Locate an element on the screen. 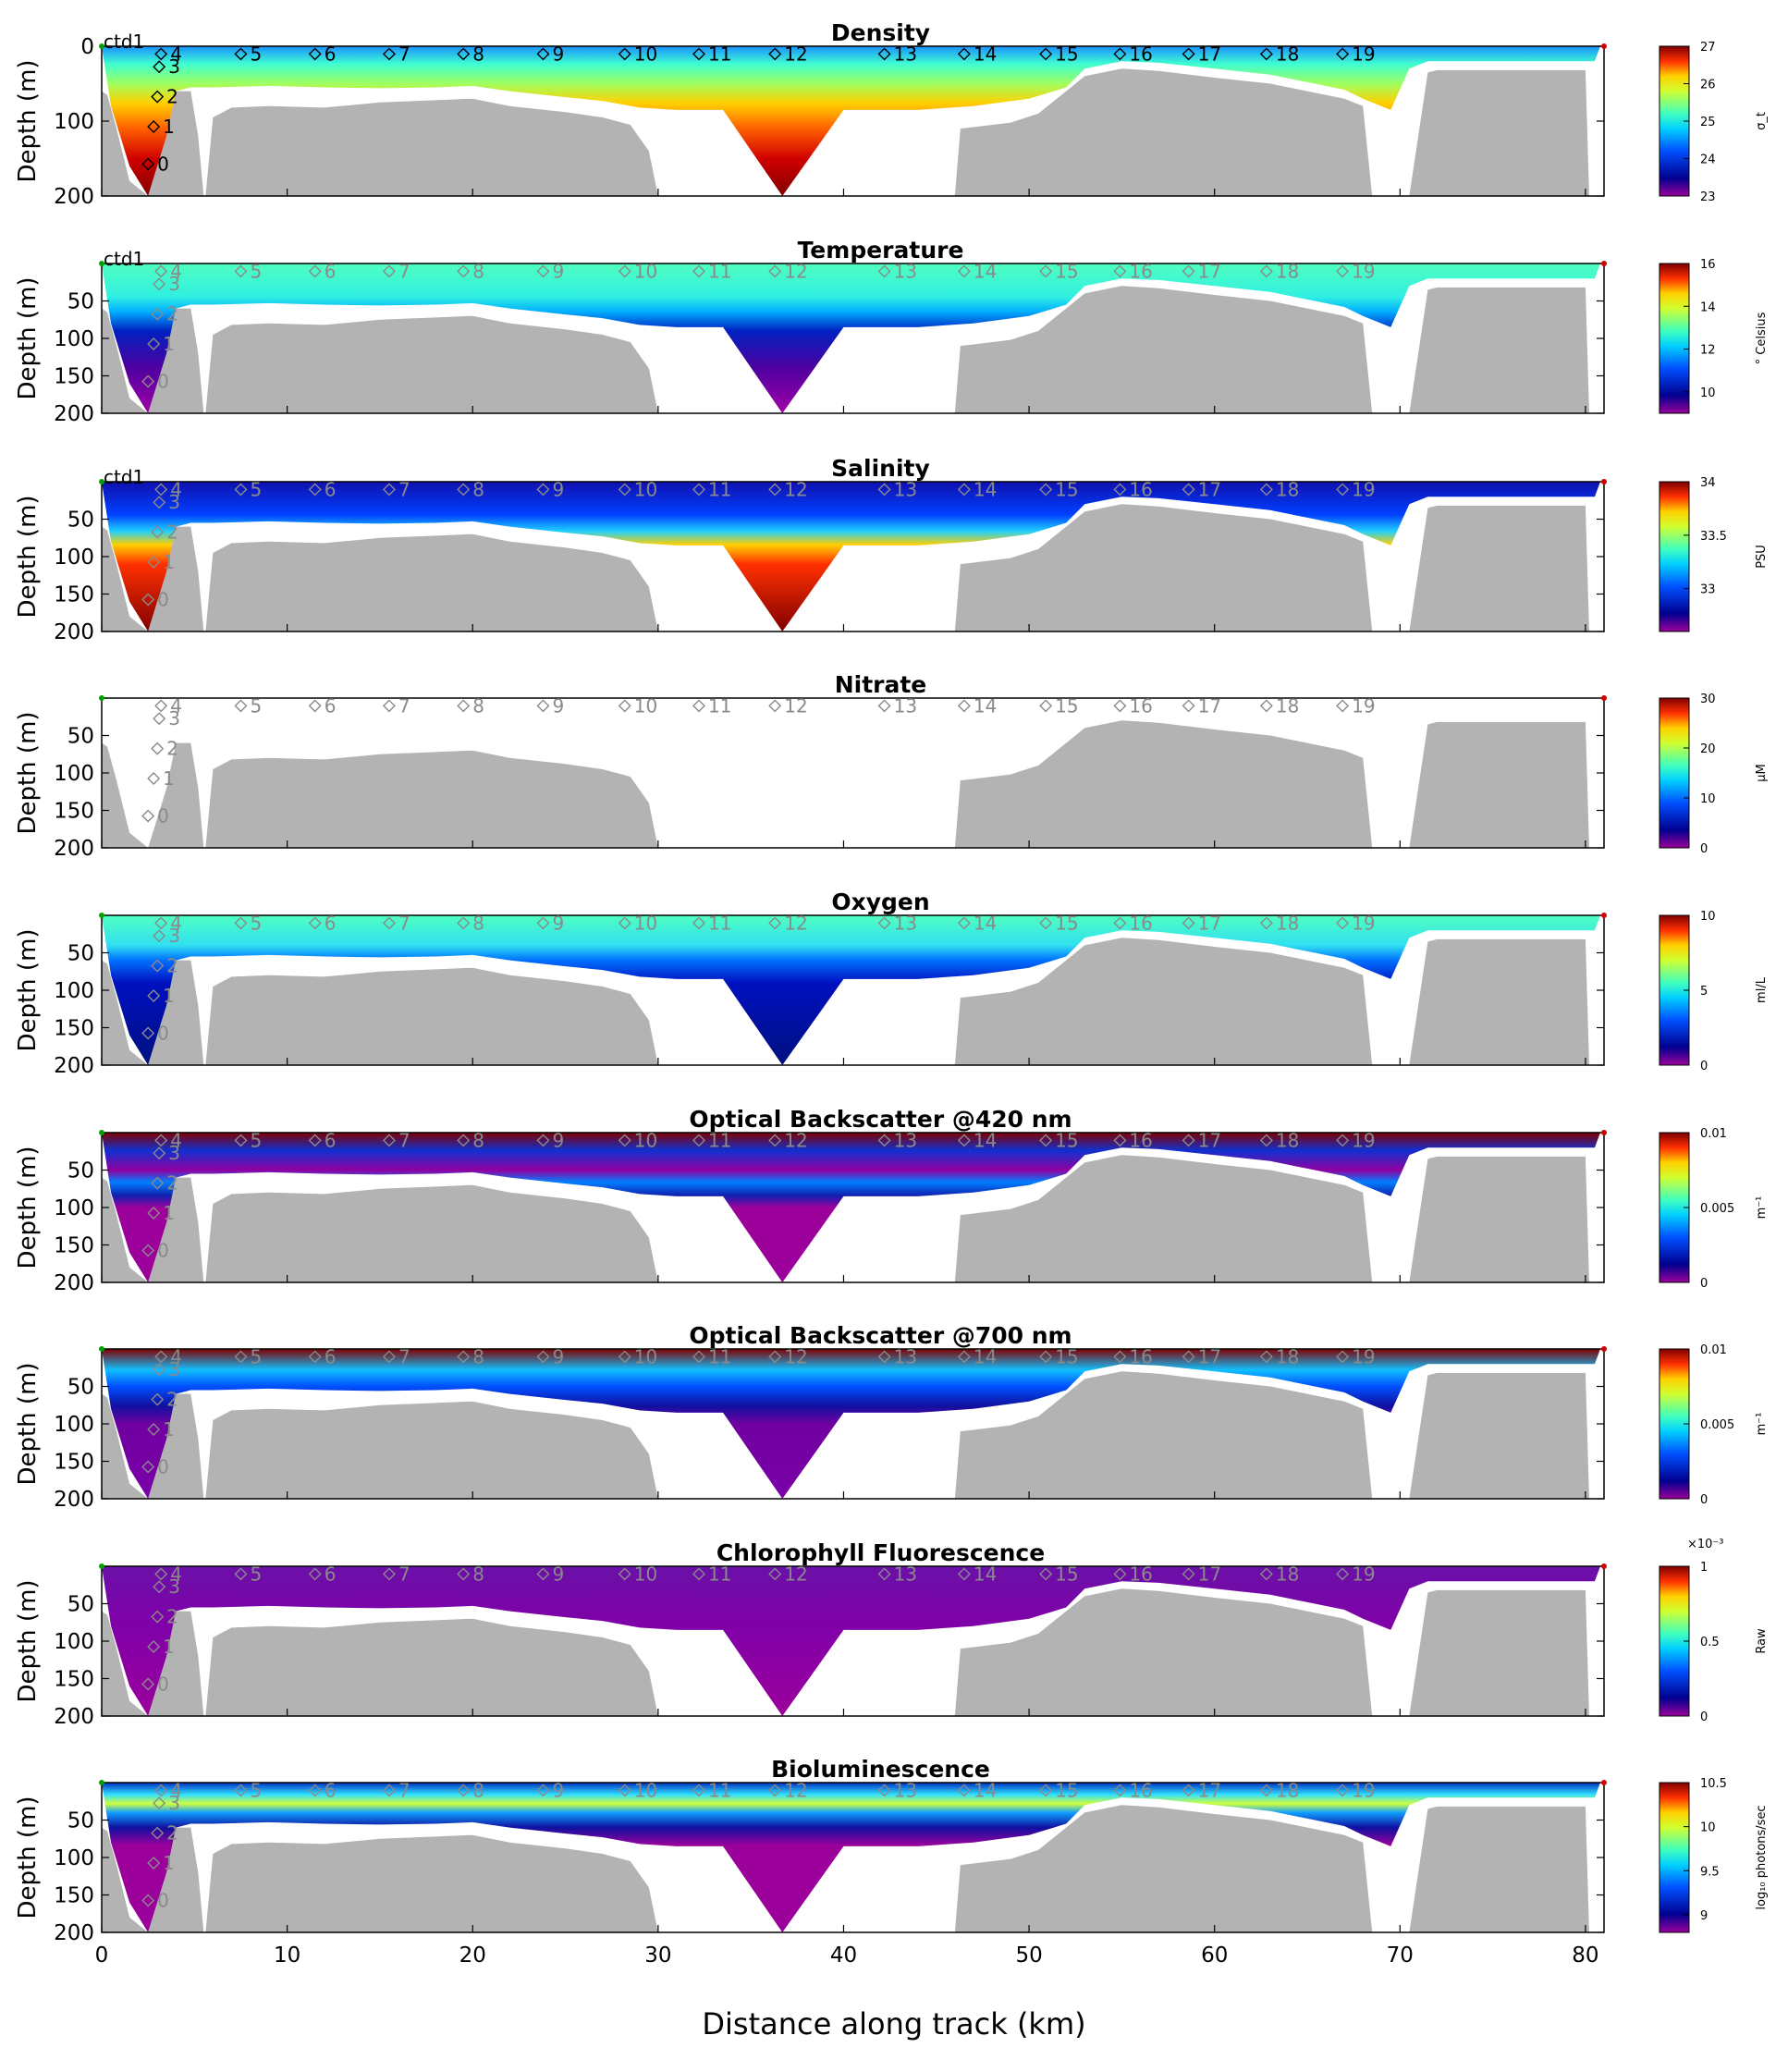 This screenshot has height=2072, width=1788. colorbar-tick-label: 0.01 is located at coordinates (1713, 1350).